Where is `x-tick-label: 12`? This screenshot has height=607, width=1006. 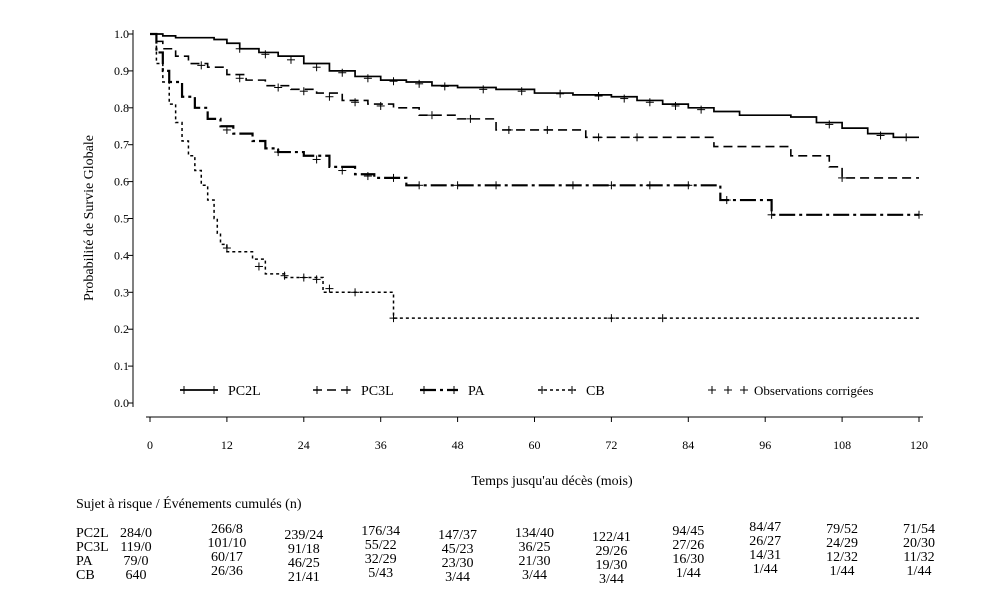
x-tick-label: 12 is located at coordinates (227, 445).